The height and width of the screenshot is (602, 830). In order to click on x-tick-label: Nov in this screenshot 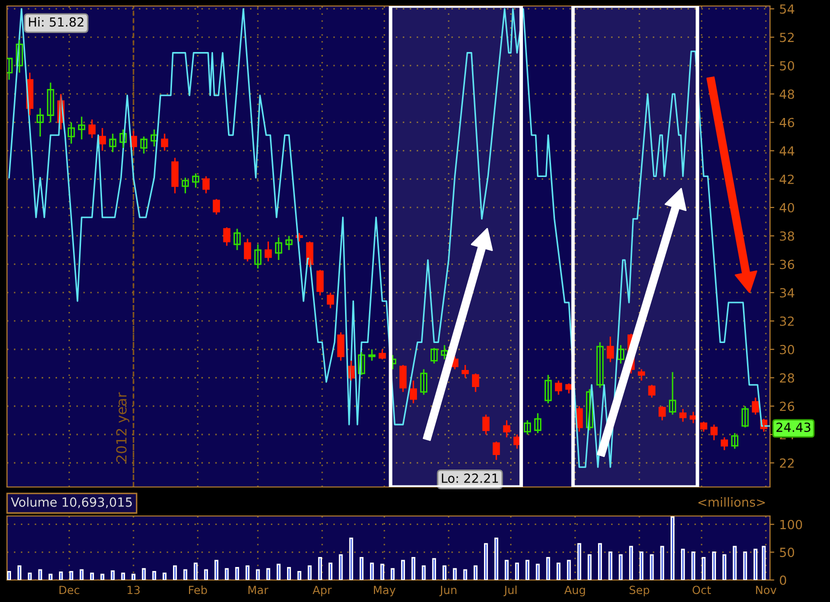, I will do `click(766, 590)`.